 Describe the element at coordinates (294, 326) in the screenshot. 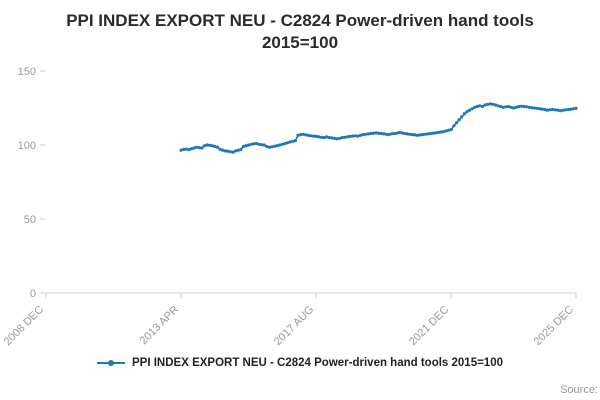

I see `svg-text: 2017 AUG` at that location.